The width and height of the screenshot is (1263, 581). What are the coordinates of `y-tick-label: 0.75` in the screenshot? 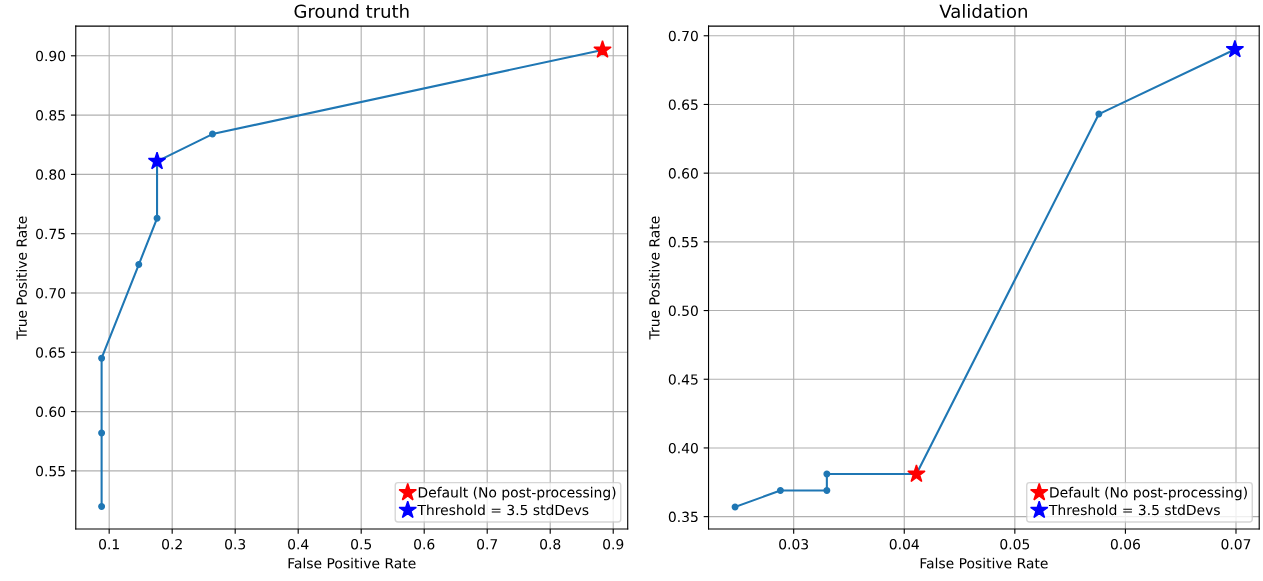 It's located at (50, 234).